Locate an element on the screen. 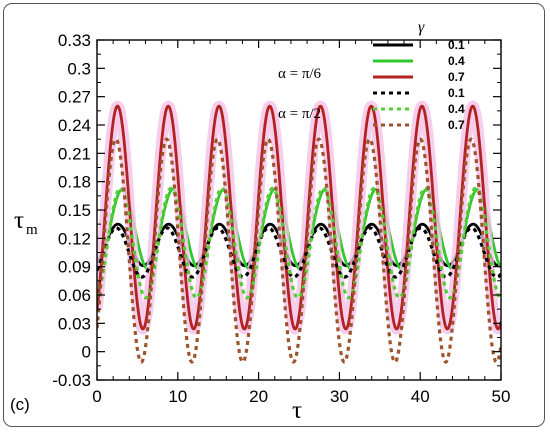  legend-entries: 0.1 0.4 0.7 0.1 0.4 0.7 is located at coordinates (419, 85).